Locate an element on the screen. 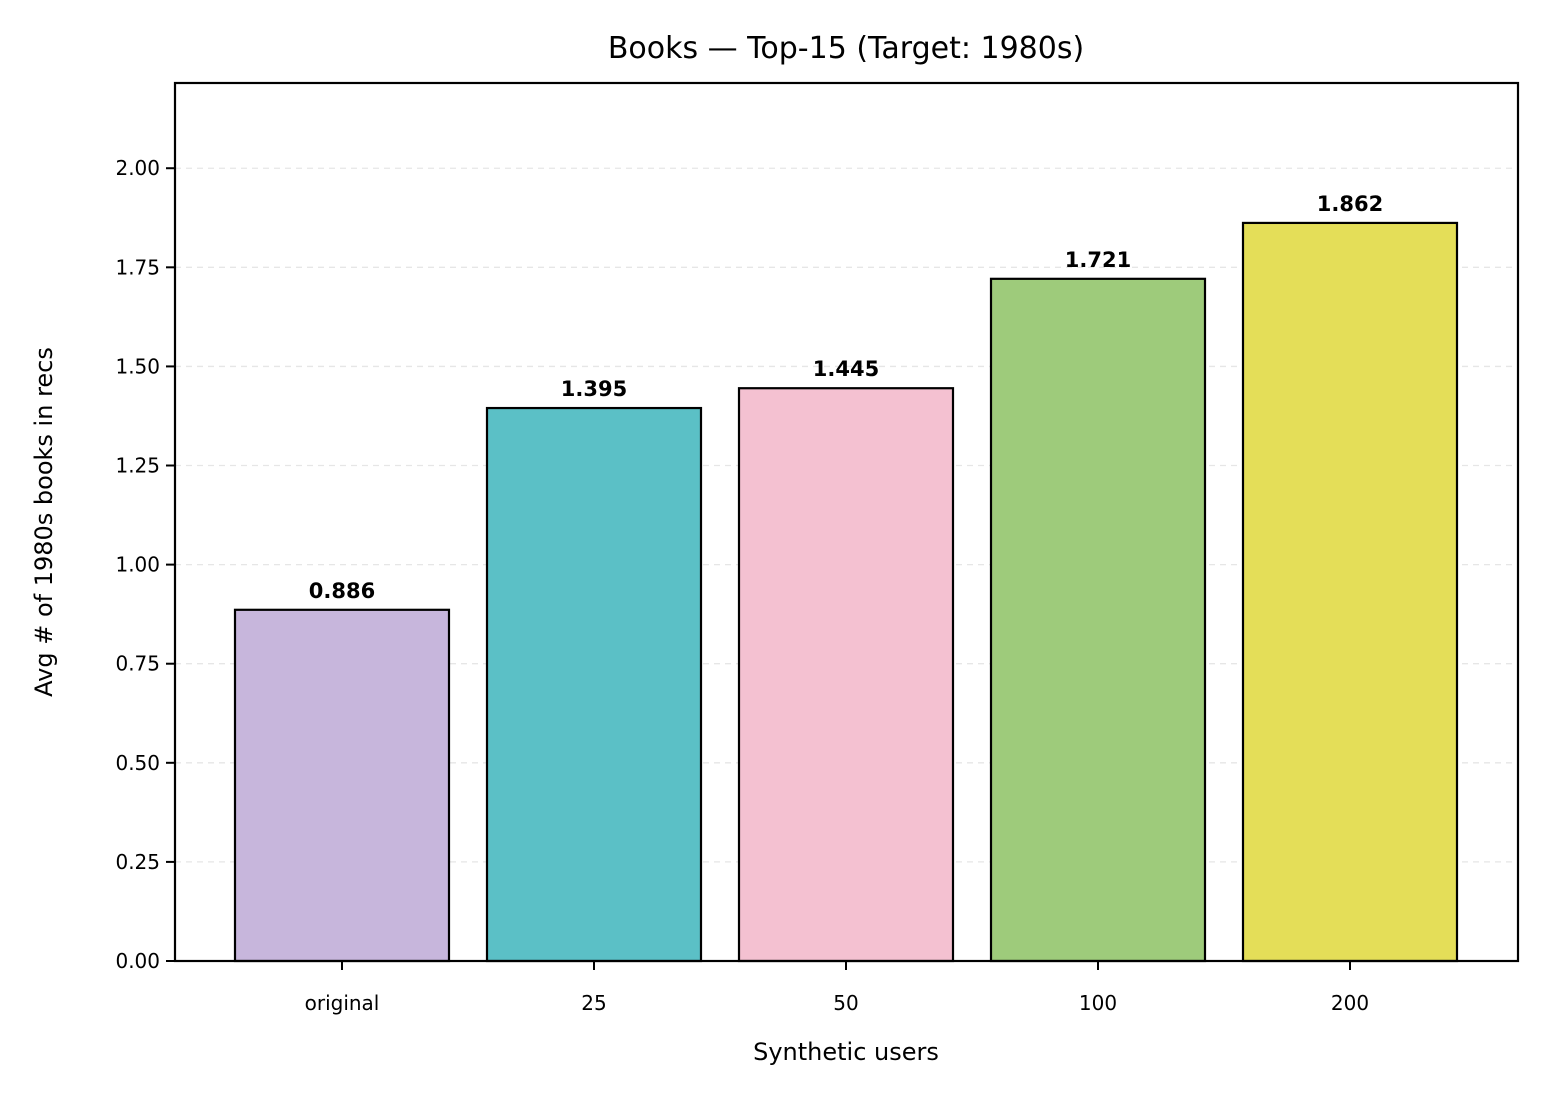  bar-original is located at coordinates (342, 785).